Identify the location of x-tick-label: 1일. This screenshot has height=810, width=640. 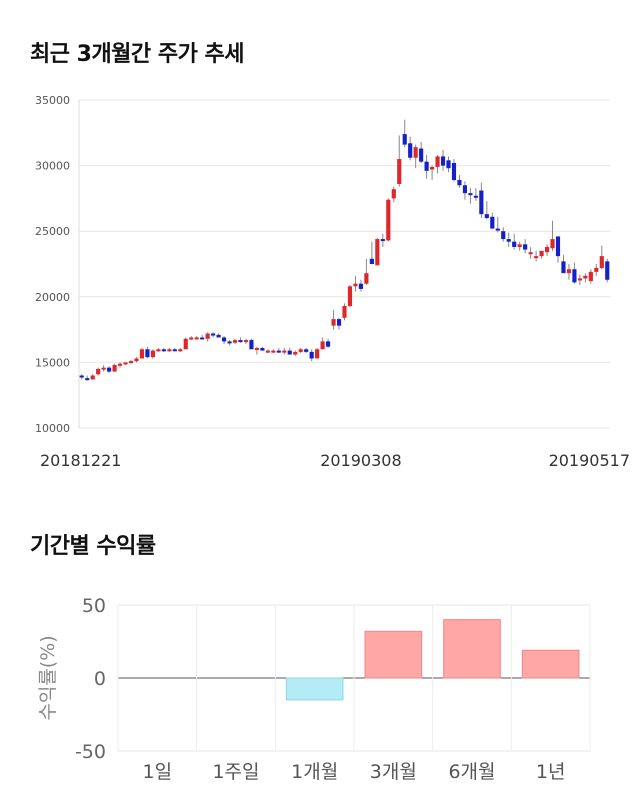
(158, 772).